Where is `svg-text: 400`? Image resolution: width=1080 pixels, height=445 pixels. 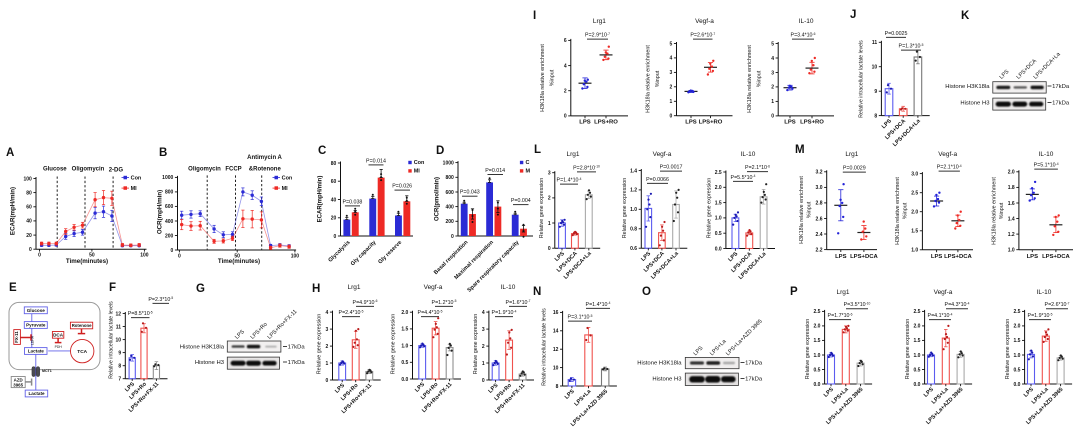 svg-text: 400 is located at coordinates (169, 222).